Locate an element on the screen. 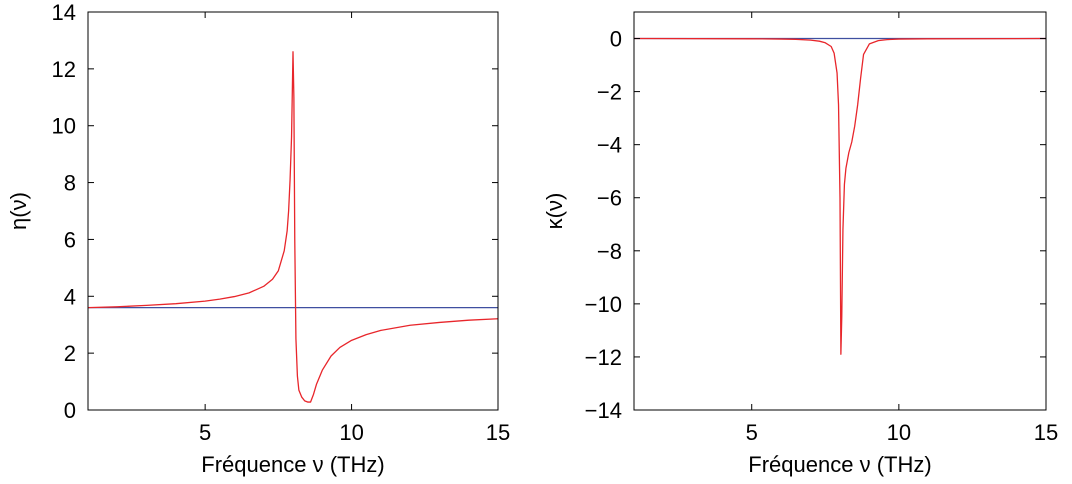  y-tick-label: −4 is located at coordinates (609, 145).